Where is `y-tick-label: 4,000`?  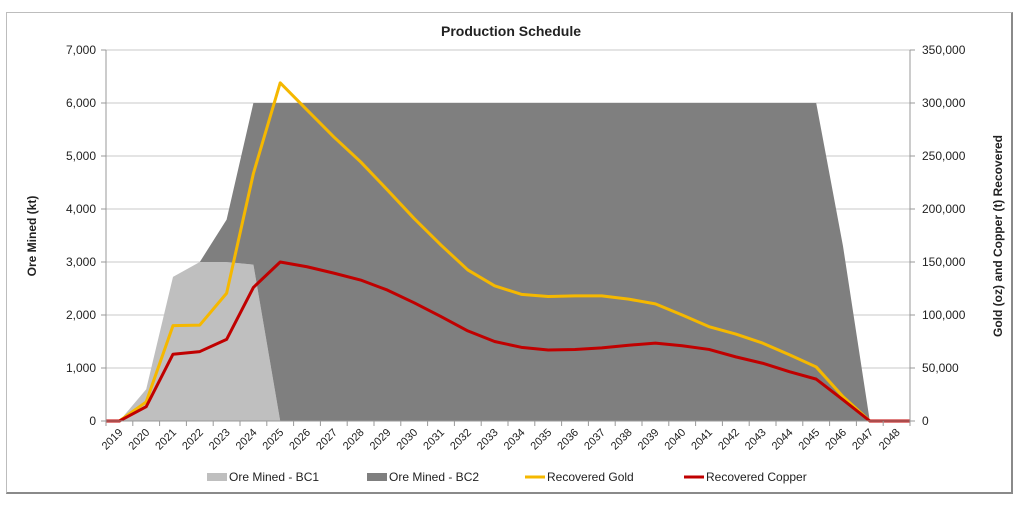 y-tick-label: 4,000 is located at coordinates (81, 209).